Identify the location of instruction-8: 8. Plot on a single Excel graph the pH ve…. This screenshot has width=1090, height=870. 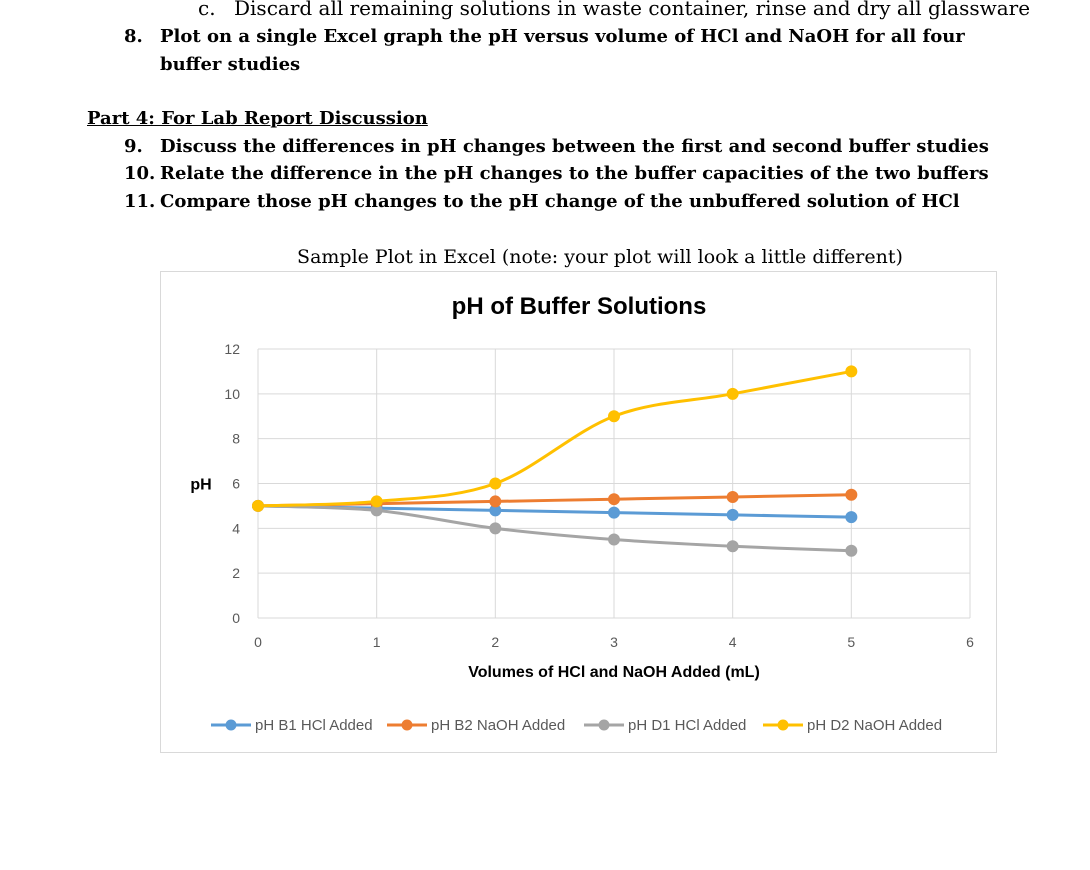
(544, 36).